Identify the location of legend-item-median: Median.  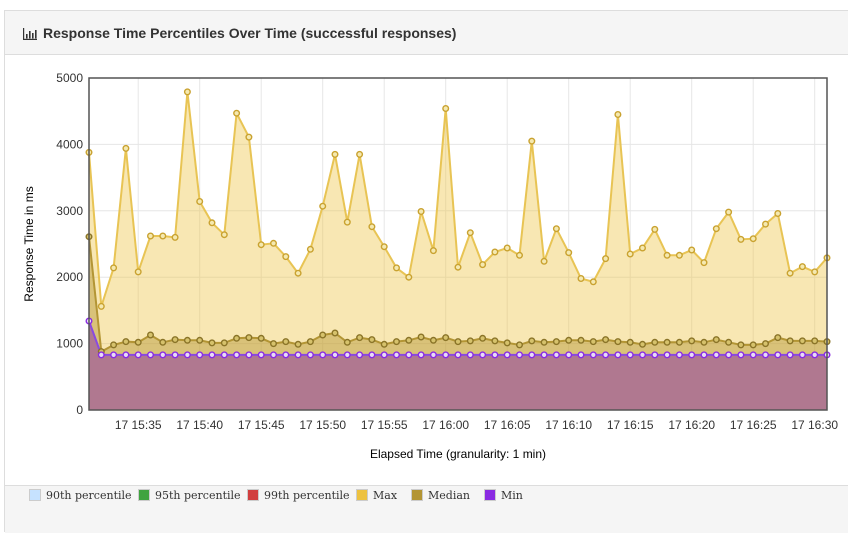
(440, 495).